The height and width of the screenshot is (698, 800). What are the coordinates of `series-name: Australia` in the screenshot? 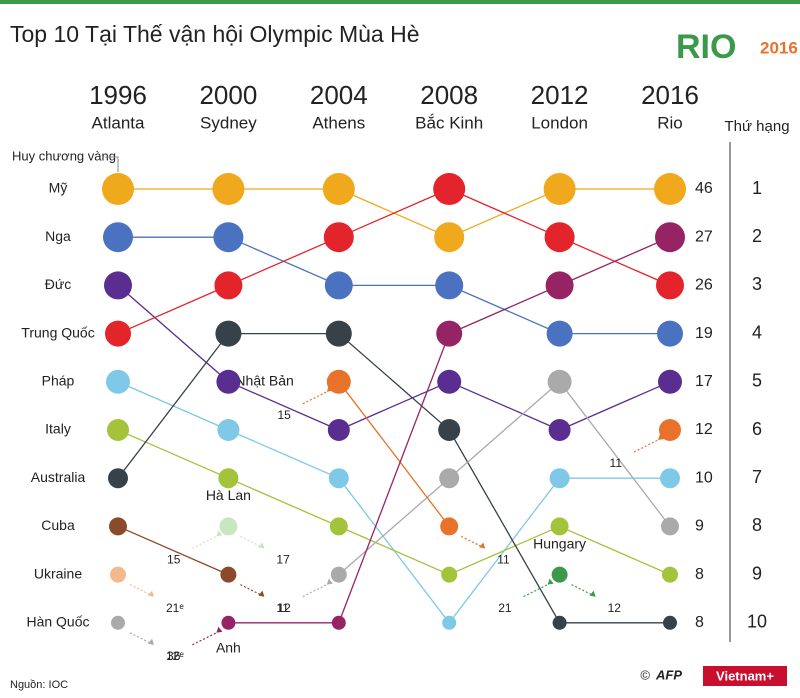 It's located at (58, 477).